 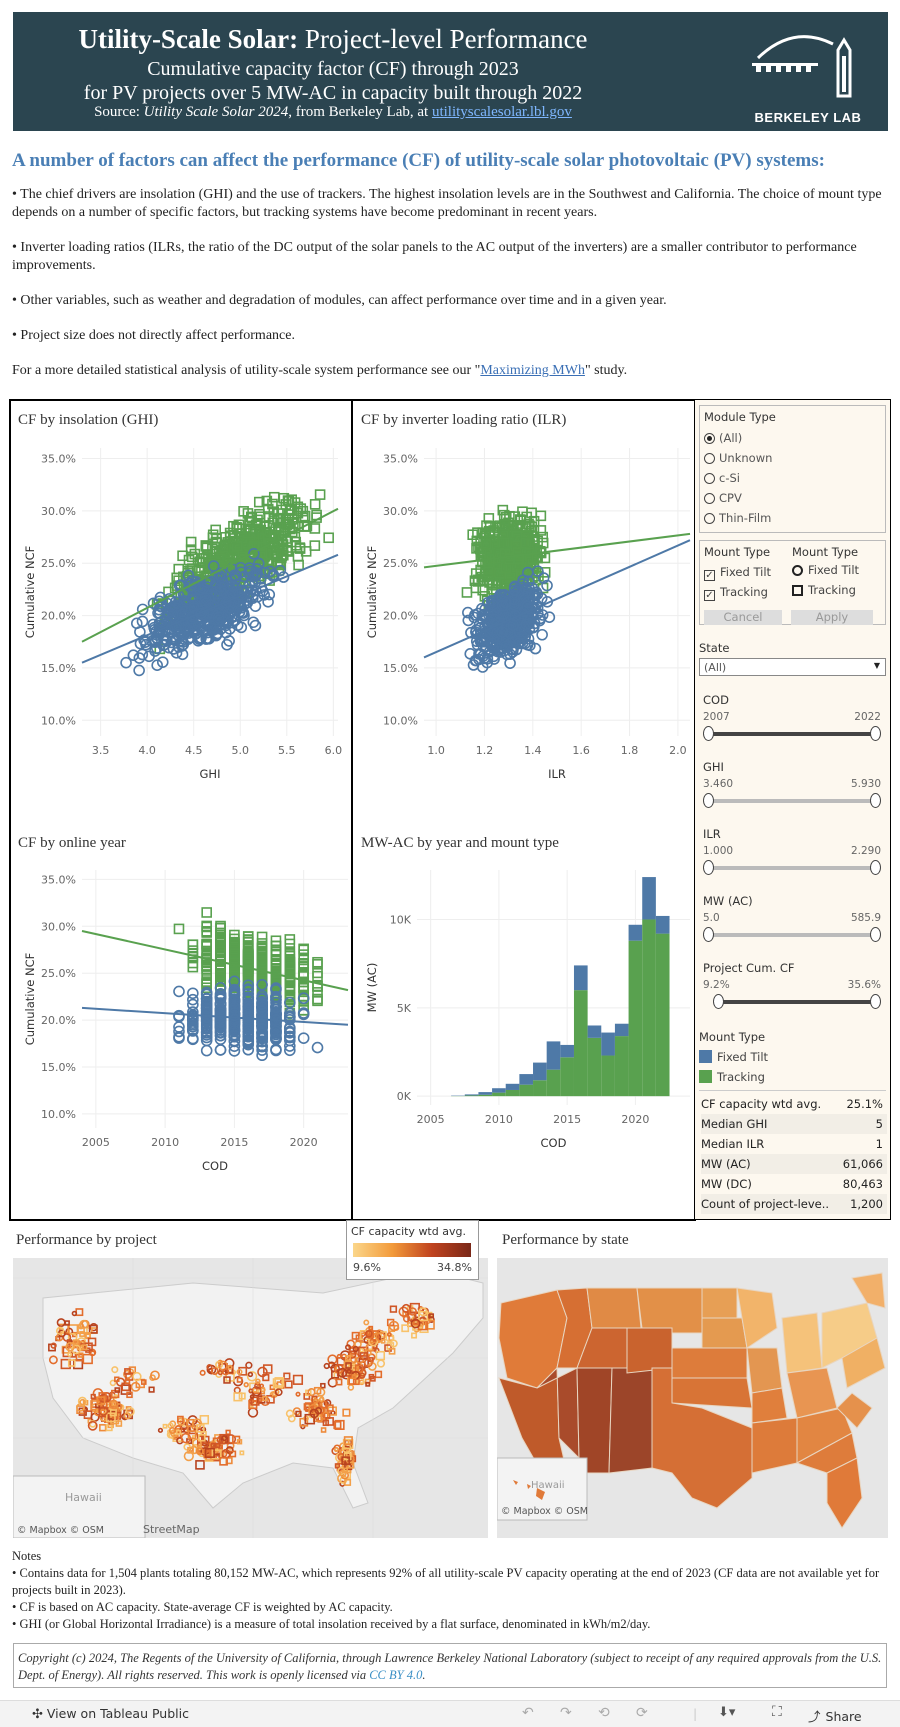 I want to click on berkeley-lab-logo: BERKELEY LAB, so click(x=808, y=76).